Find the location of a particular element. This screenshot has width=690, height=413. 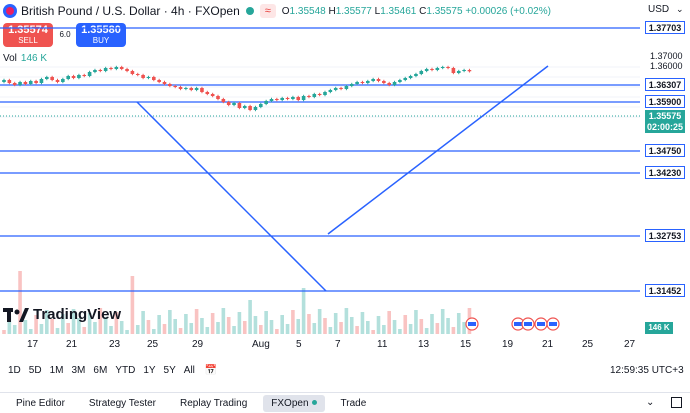

gbp-usd-flag-icon is located at coordinates (10, 11).